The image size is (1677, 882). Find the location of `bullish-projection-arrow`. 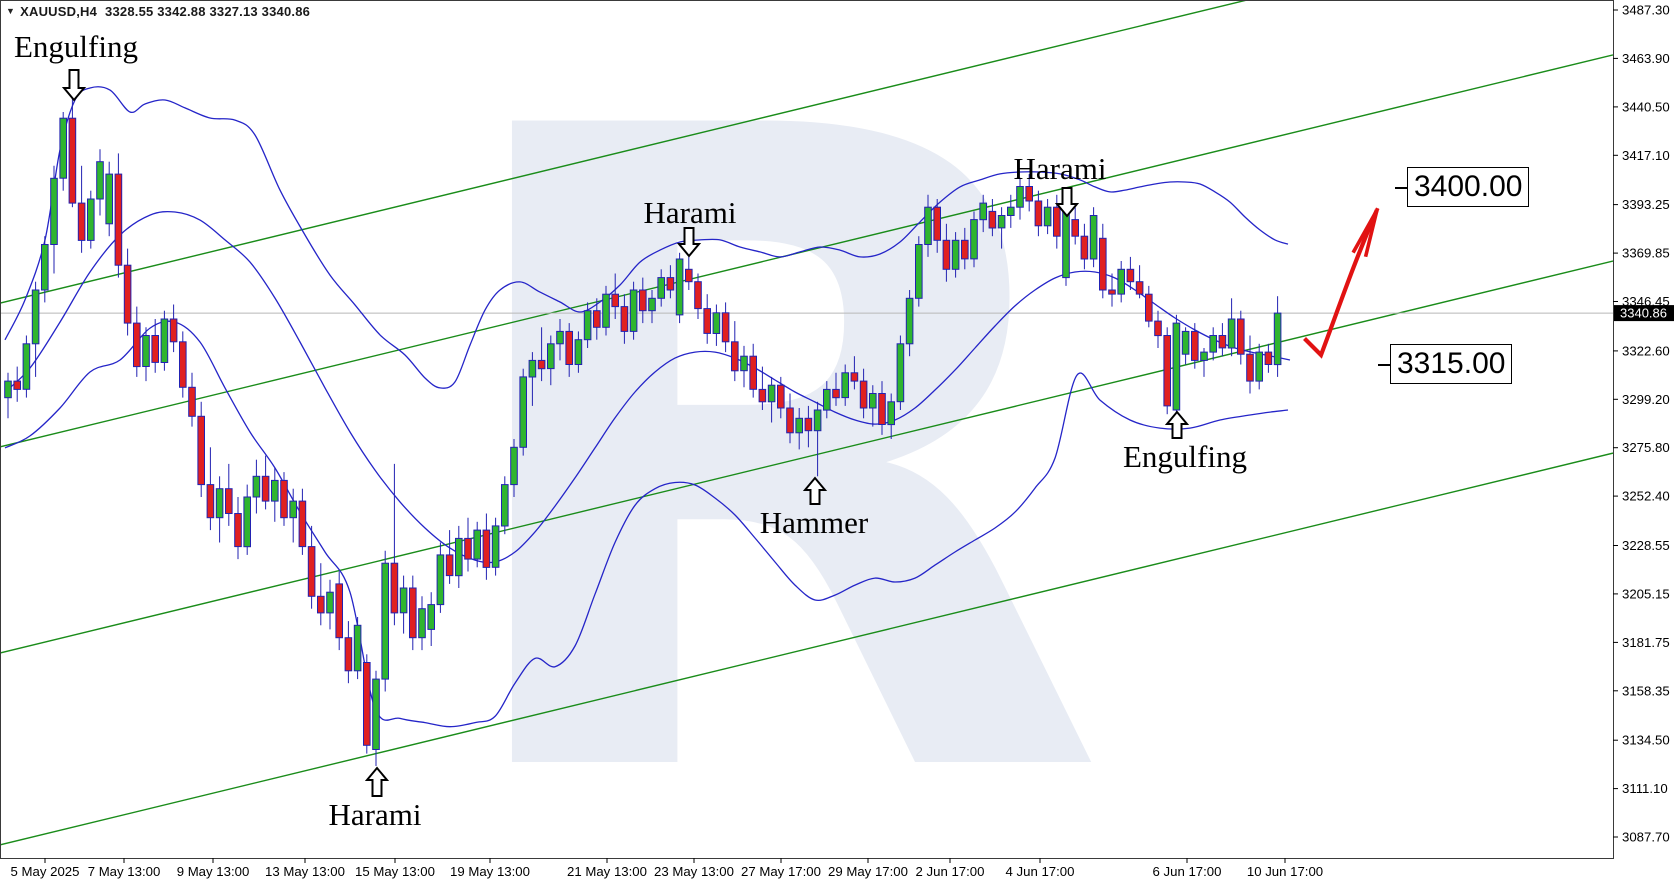

bullish-projection-arrow is located at coordinates (1341, 283).